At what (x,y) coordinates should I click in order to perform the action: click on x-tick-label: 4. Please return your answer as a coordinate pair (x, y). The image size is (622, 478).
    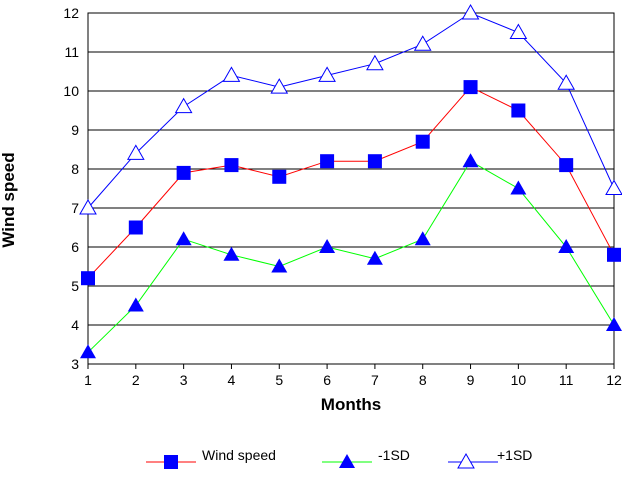
    Looking at the image, I should click on (232, 380).